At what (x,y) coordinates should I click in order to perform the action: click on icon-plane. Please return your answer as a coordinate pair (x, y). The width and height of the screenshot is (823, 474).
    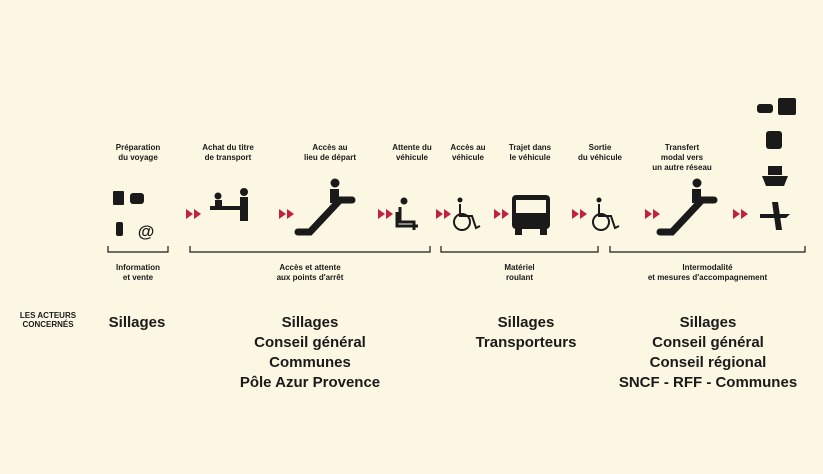
    Looking at the image, I should click on (775, 216).